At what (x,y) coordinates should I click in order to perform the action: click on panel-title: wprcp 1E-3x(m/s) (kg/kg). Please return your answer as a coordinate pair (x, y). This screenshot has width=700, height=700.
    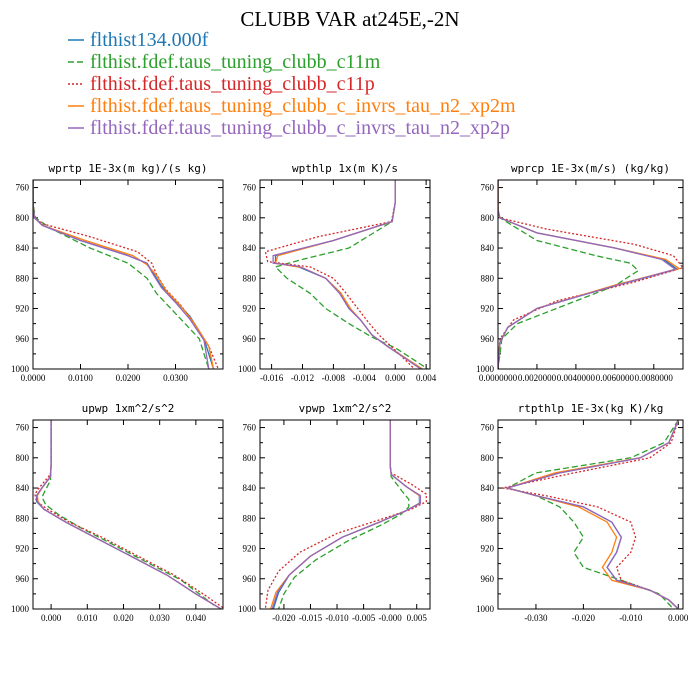
    Looking at the image, I should click on (590, 168).